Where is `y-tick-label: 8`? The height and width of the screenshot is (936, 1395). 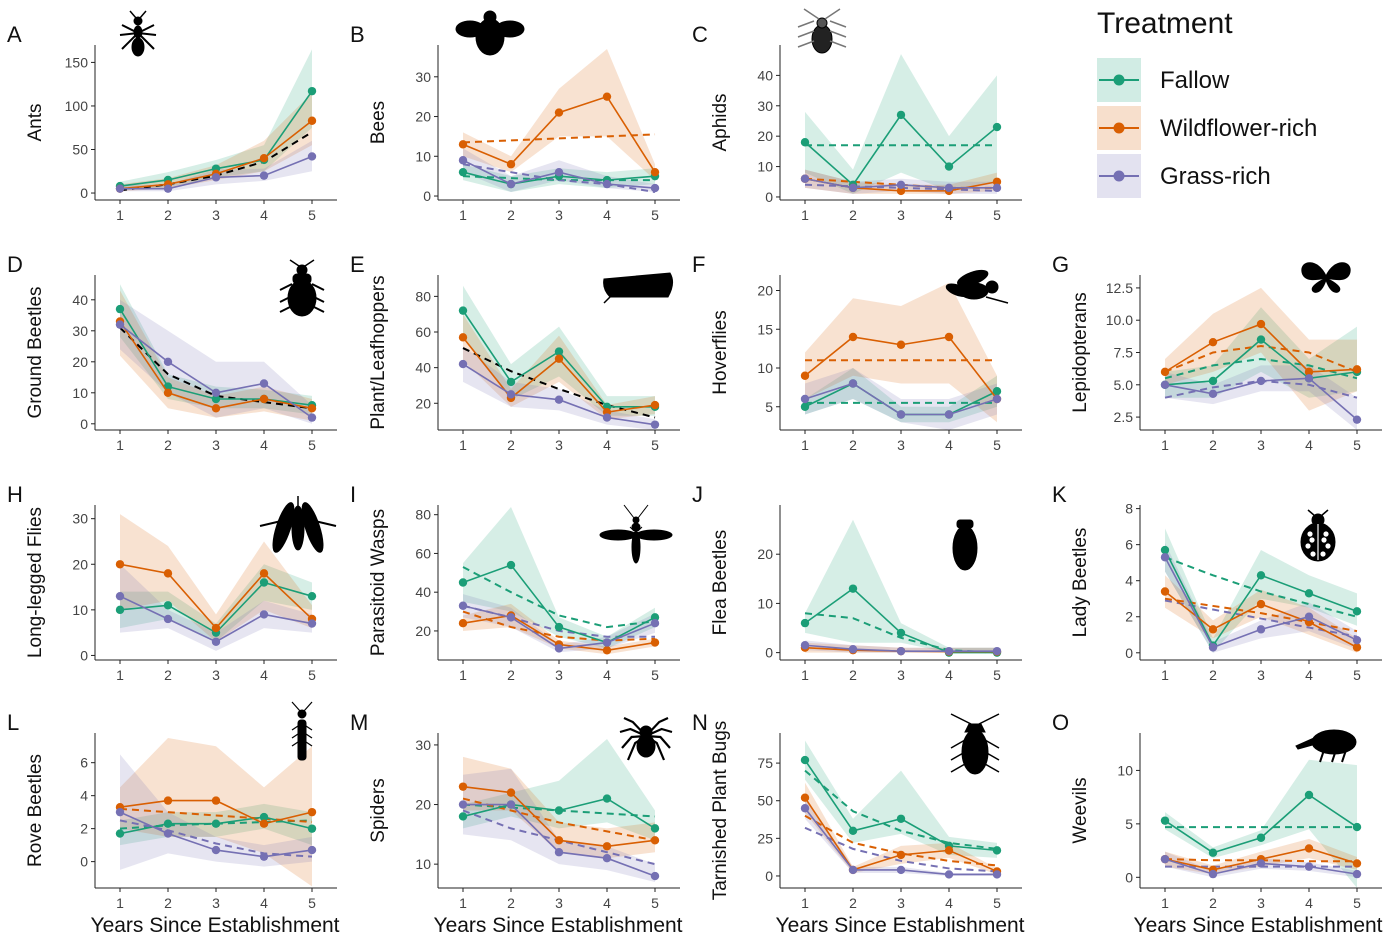 y-tick-label: 8 is located at coordinates (1129, 509).